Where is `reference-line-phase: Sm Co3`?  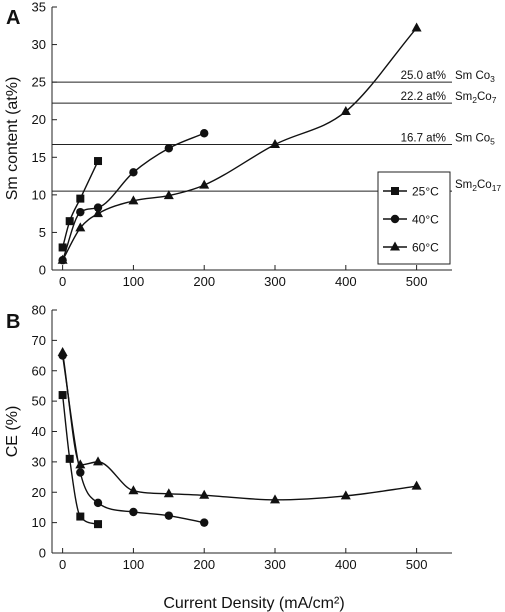
reference-line-phase: Sm Co3 is located at coordinates (475, 77).